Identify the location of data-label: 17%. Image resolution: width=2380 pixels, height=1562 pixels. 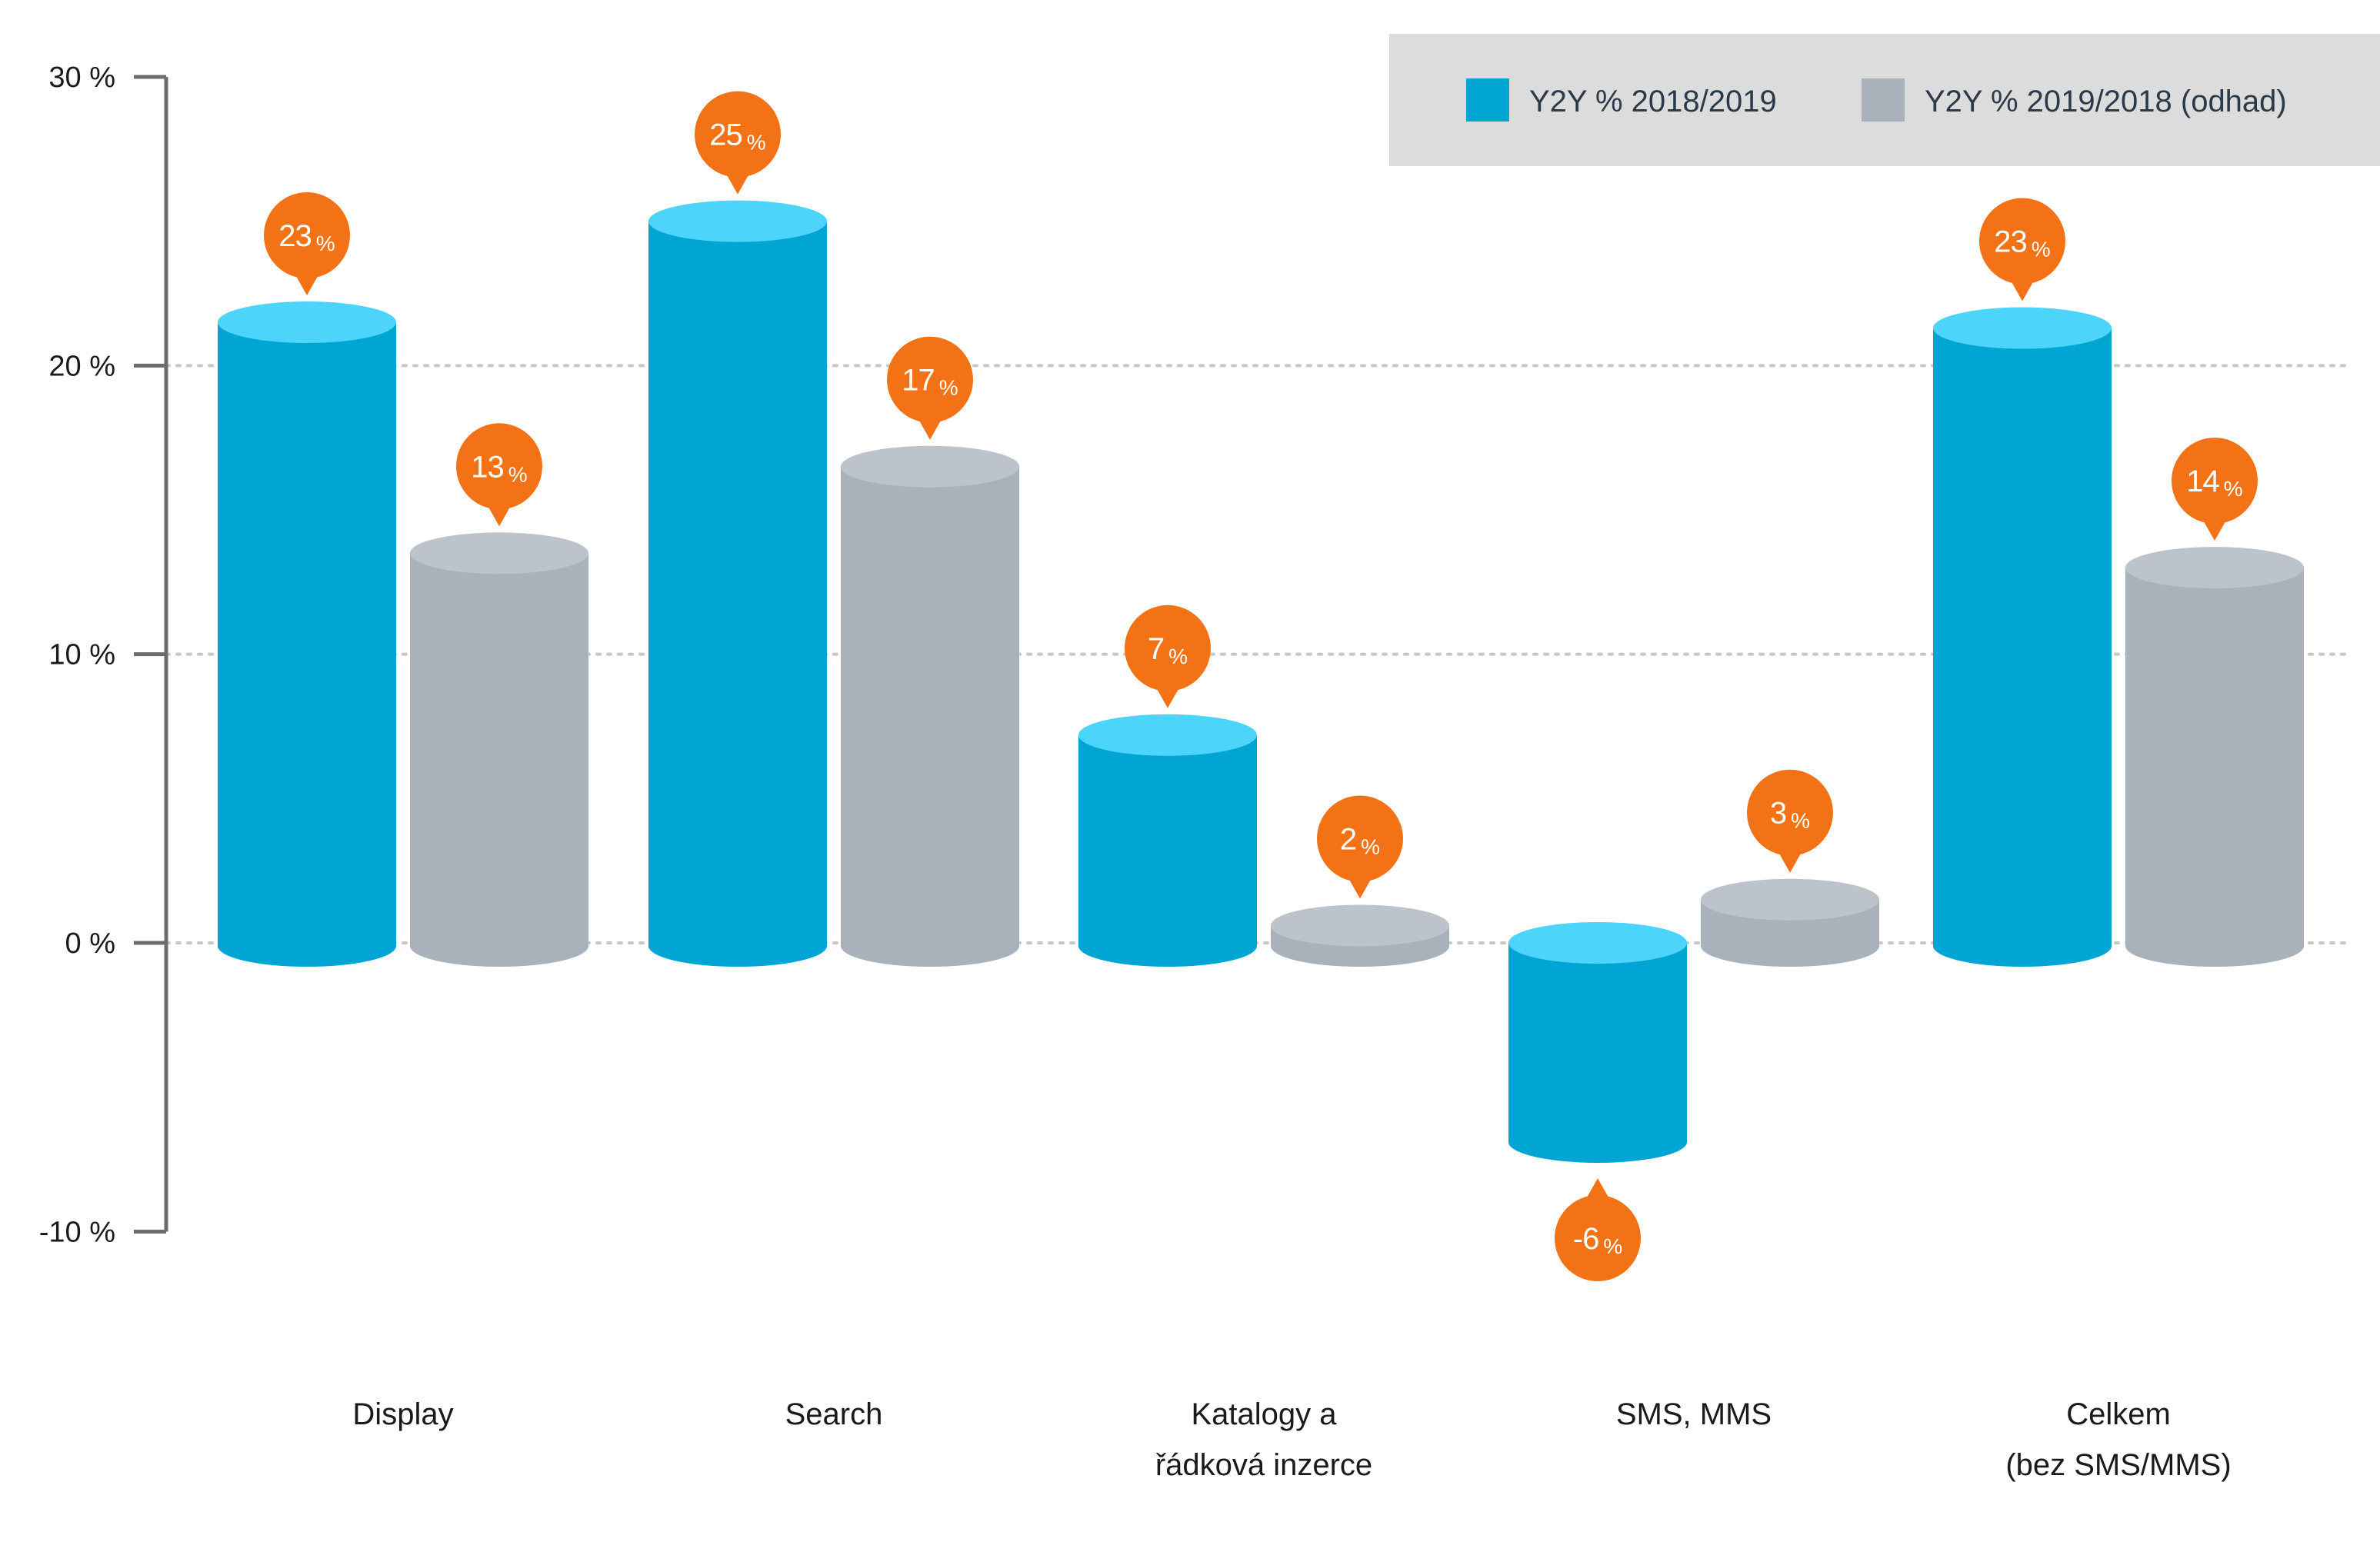
(930, 382).